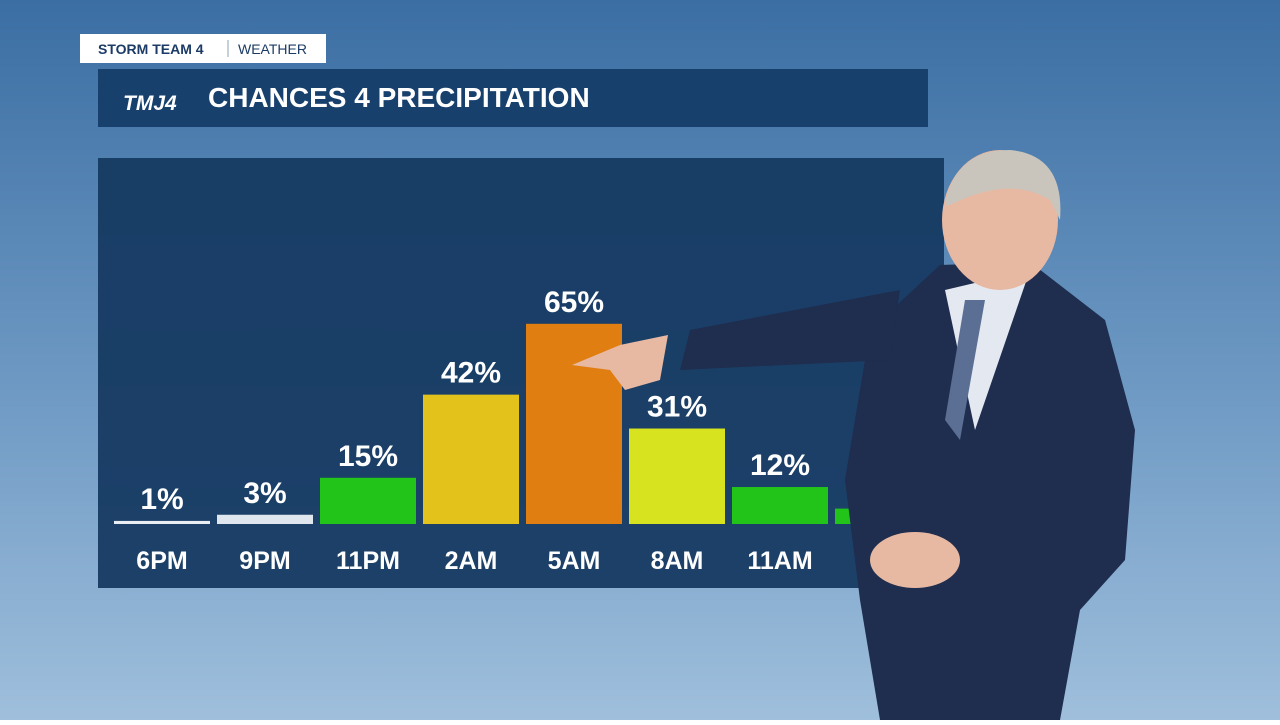 Image resolution: width=1280 pixels, height=725 pixels. I want to click on hand, so click(620, 362).